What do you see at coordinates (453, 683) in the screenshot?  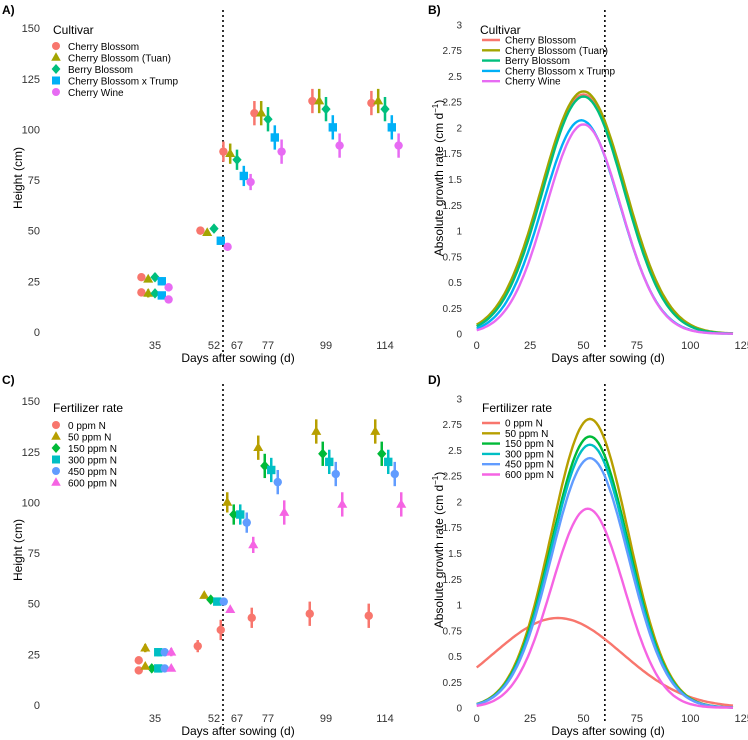 I see `y-tick-label: 0.25` at bounding box center [453, 683].